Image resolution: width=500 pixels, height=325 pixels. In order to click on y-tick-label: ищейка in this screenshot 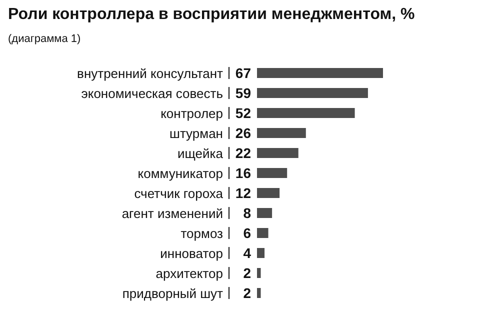, I will do `click(200, 153)`.